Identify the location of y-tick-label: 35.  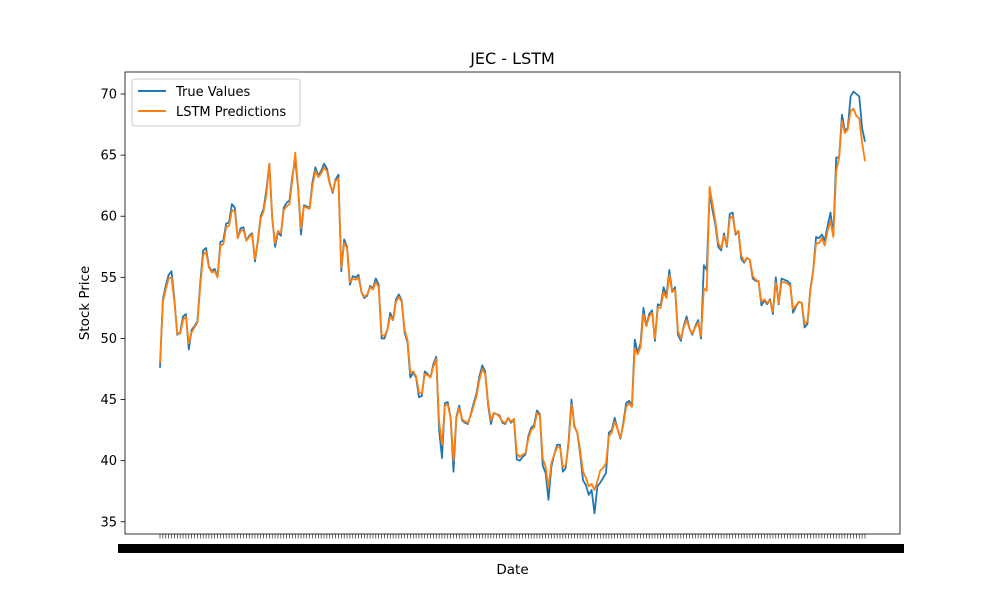
(108, 522).